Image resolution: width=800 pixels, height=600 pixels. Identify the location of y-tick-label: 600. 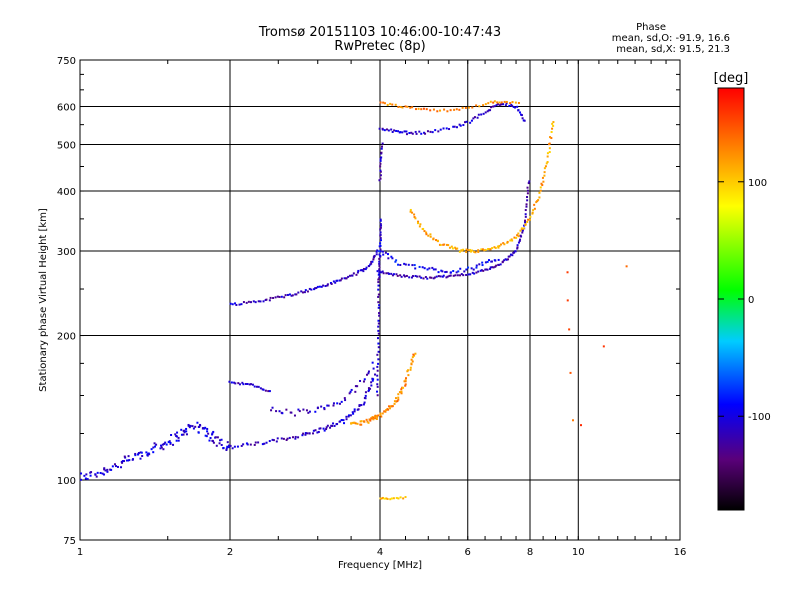
(66, 108).